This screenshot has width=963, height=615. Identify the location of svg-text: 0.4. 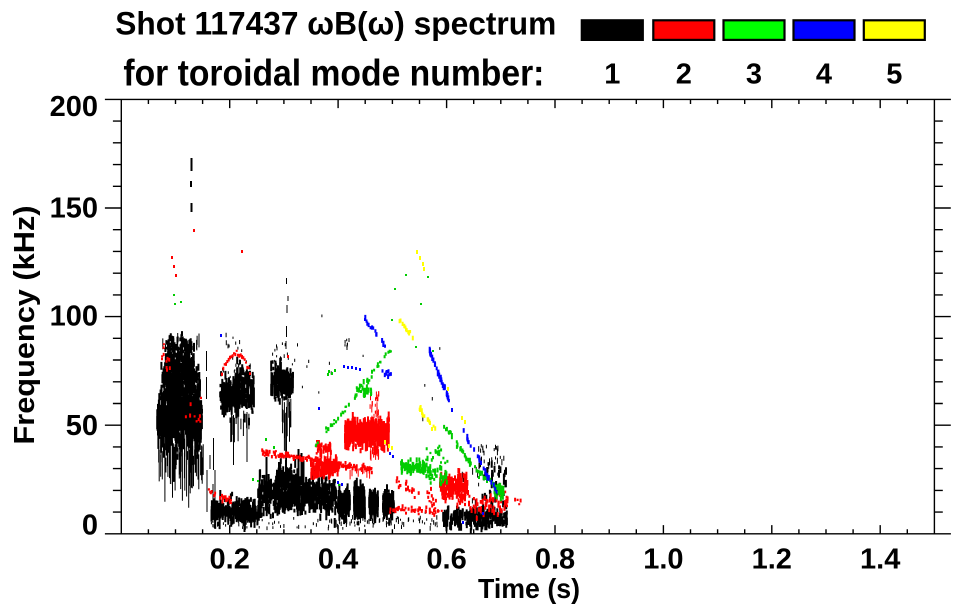
(338, 559).